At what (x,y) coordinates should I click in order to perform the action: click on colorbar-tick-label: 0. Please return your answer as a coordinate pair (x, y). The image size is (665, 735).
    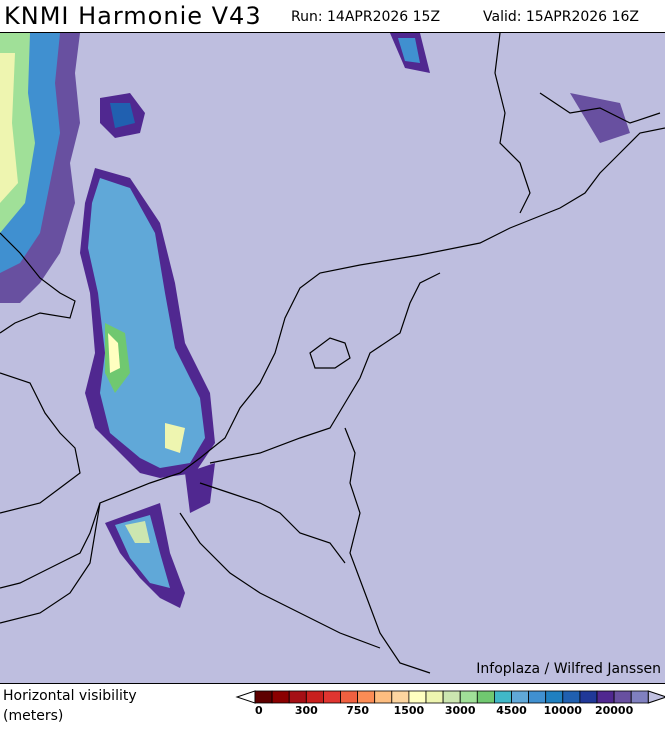
    Looking at the image, I should click on (259, 710).